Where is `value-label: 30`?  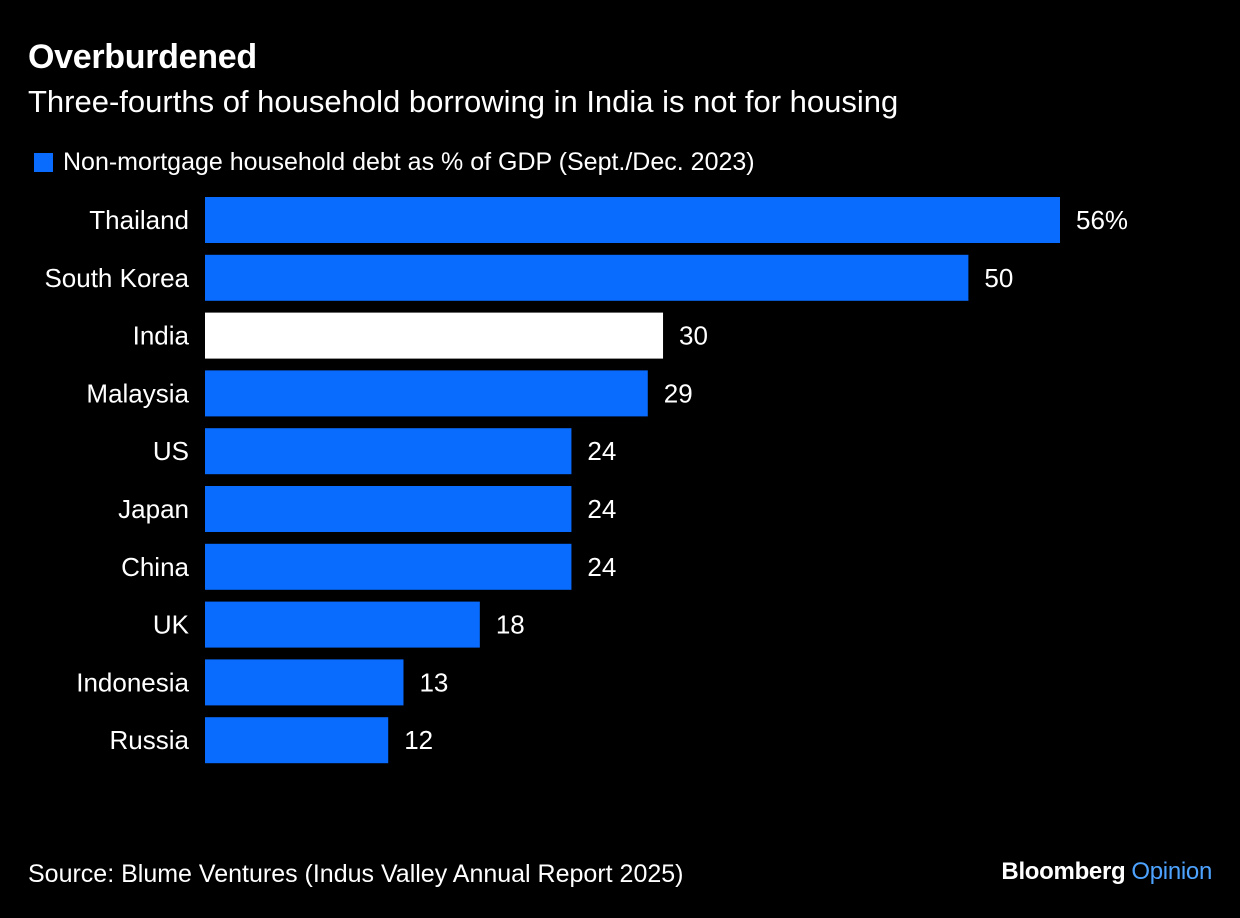
value-label: 30 is located at coordinates (693, 336).